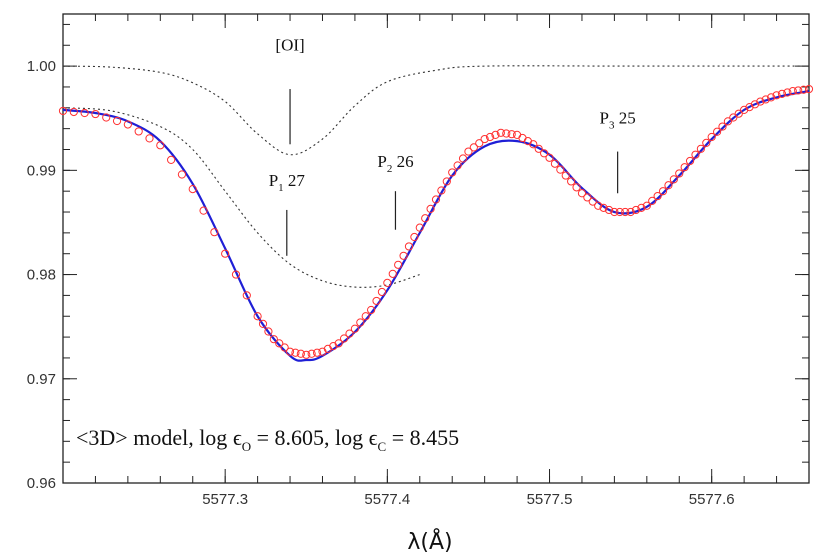  I want to click on model-label-prefix: <3D> model, log, so click(154, 437).